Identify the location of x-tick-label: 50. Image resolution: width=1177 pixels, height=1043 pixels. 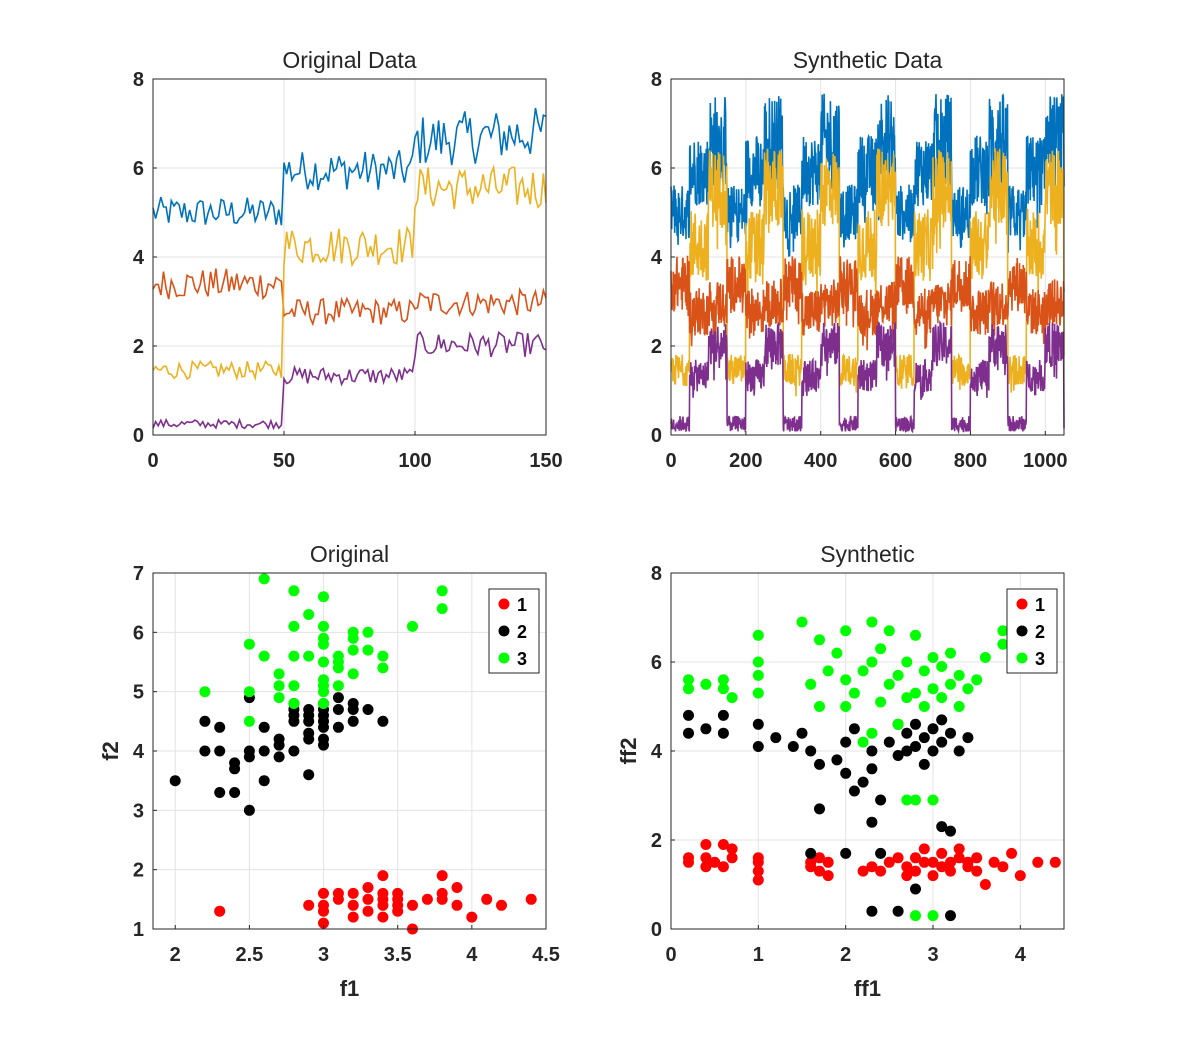
(284, 461).